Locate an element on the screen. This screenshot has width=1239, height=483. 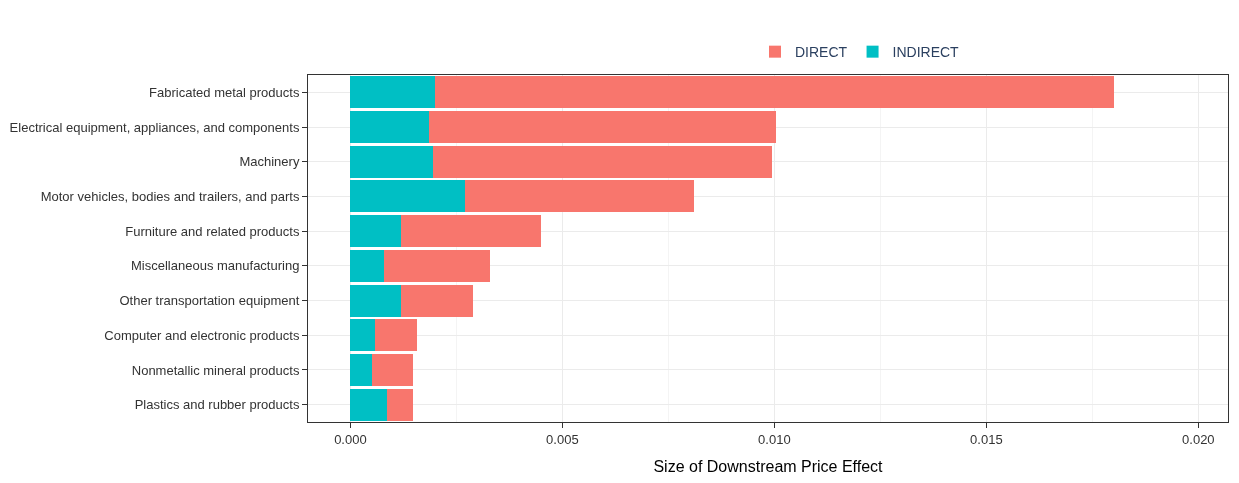
x-tick-label: 0.015 is located at coordinates (986, 439).